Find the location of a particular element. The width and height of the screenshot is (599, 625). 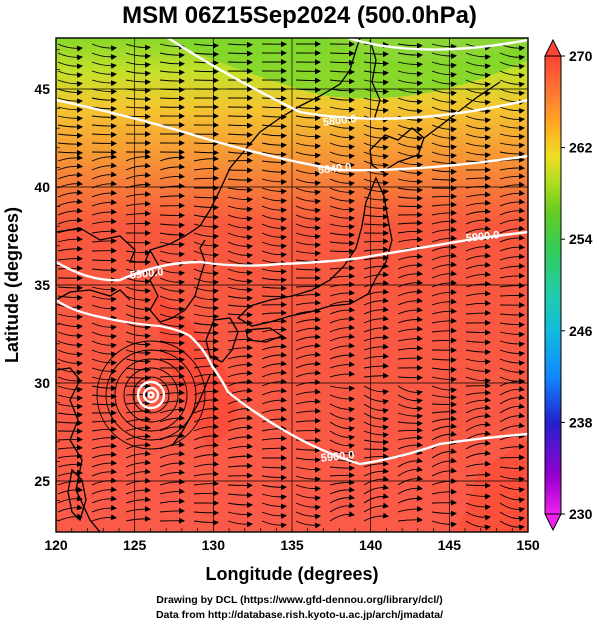

contour-label: 5900.0 is located at coordinates (482, 236).